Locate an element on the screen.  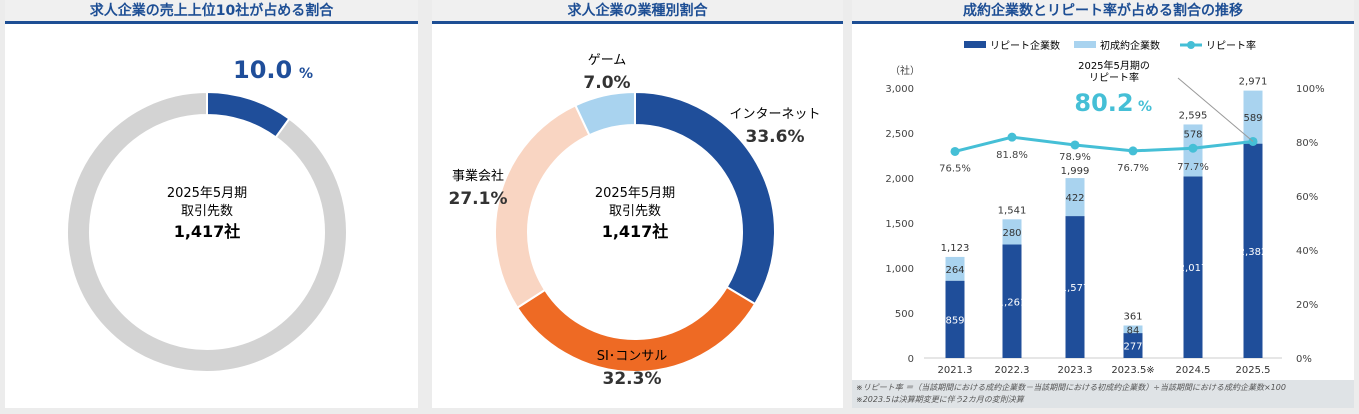
highlight-value: 10.0 is located at coordinates (262, 70).